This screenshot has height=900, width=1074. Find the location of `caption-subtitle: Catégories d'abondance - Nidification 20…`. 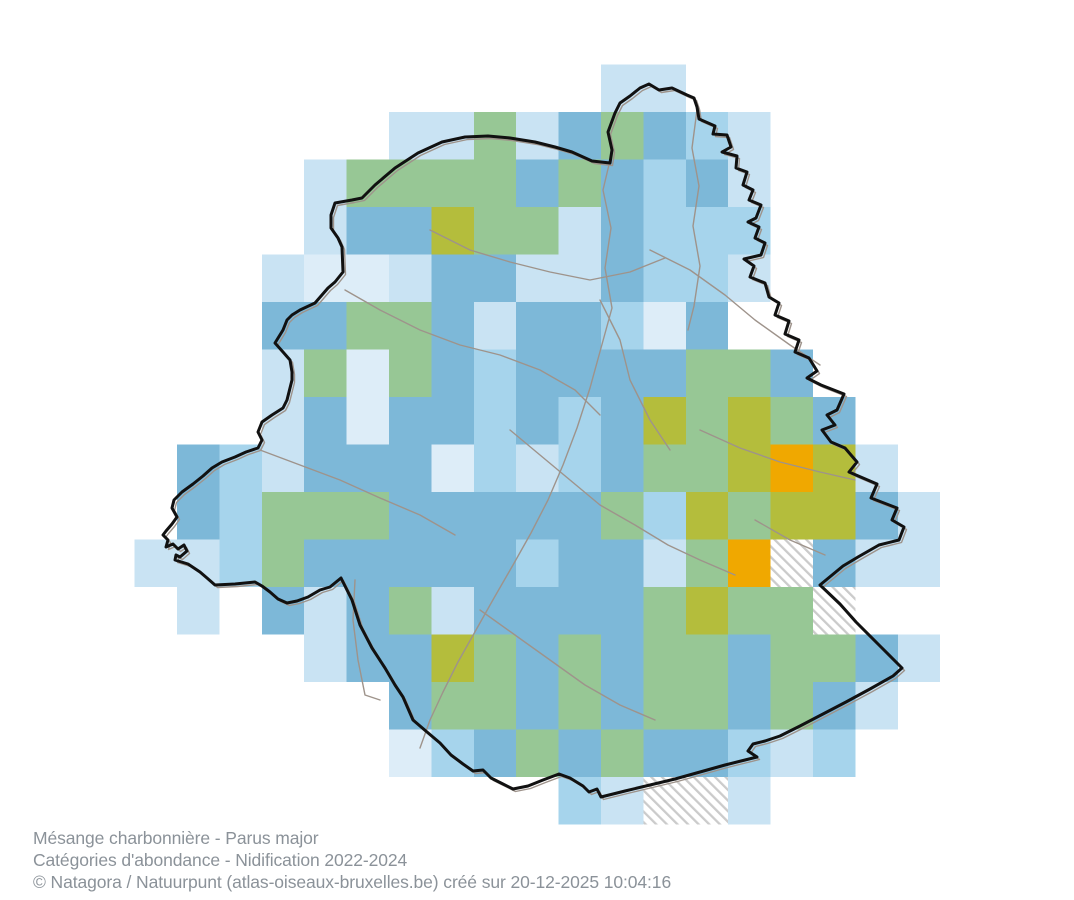

caption-subtitle: Catégories d'abondance - Nidification 20… is located at coordinates (220, 860).